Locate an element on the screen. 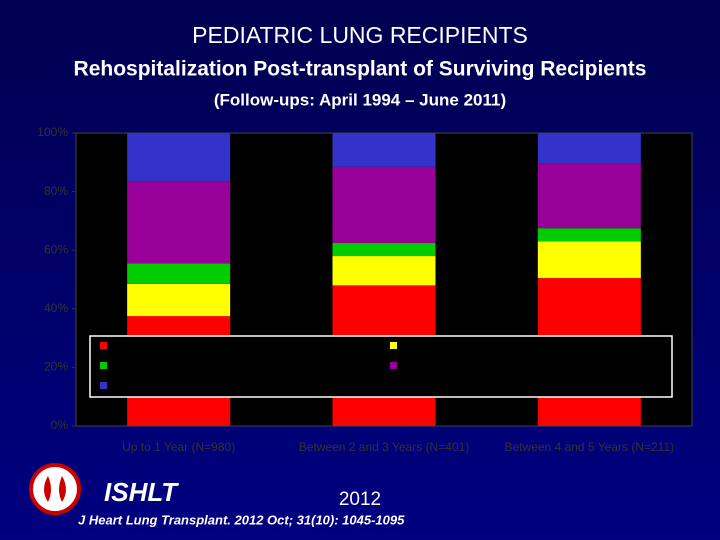  chart-title: PEDIATRIC LUNG RECIPIENTS is located at coordinates (360, 35).